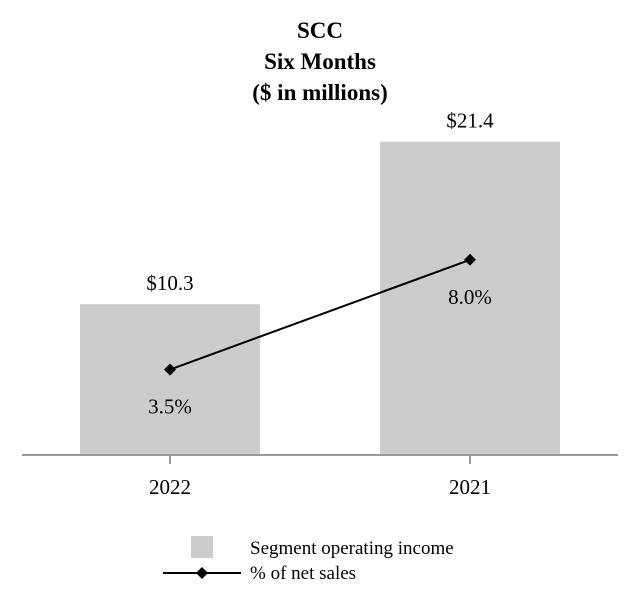 The image size is (640, 612). What do you see at coordinates (202, 547) in the screenshot?
I see `legend-swatch-bar` at bounding box center [202, 547].